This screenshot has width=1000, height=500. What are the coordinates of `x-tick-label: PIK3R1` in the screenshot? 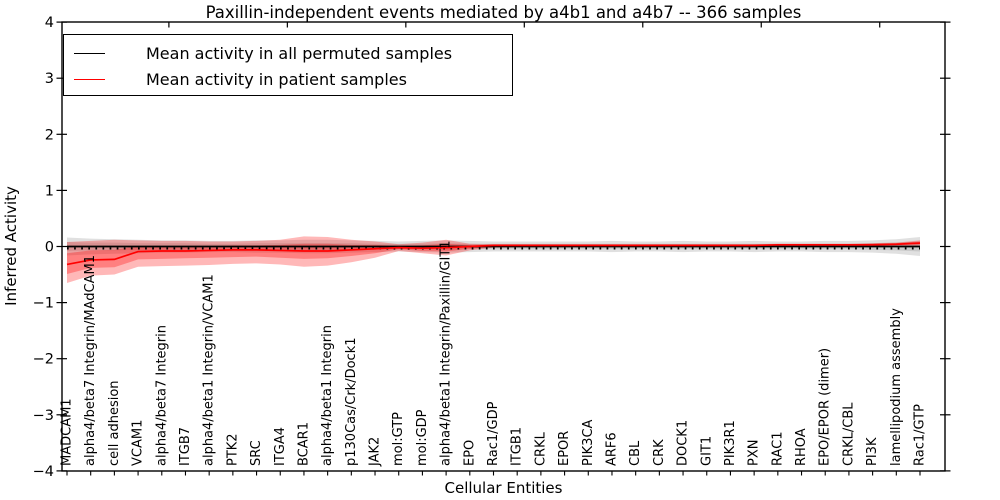 It's located at (730, 443).